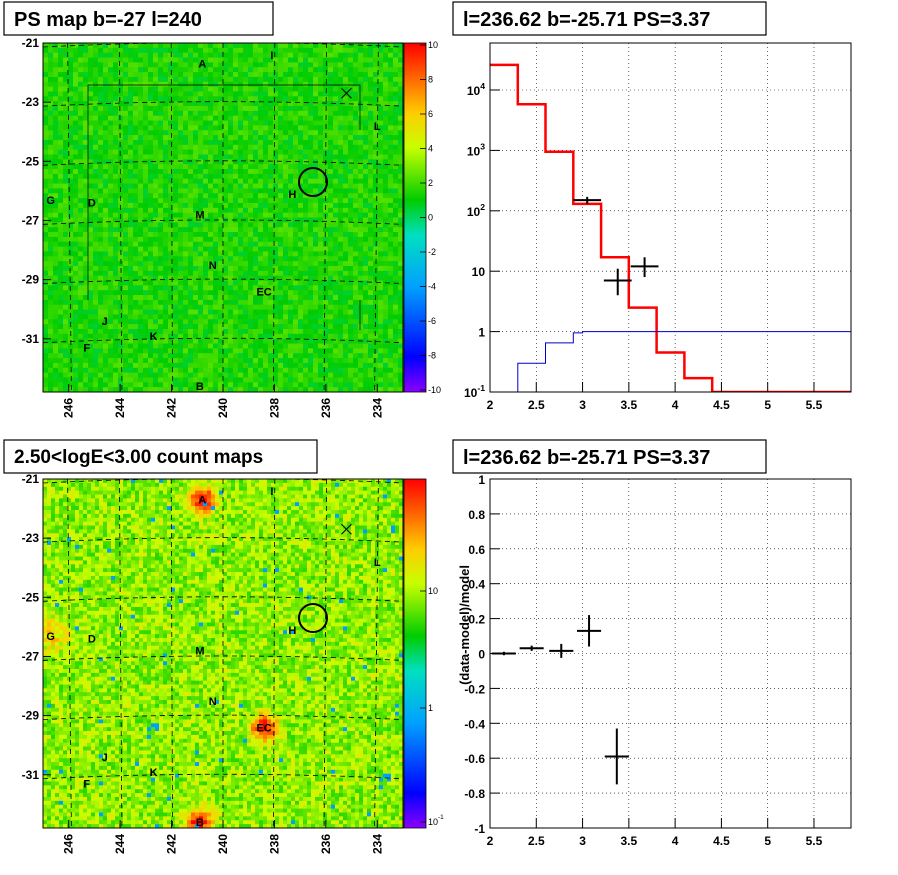  What do you see at coordinates (138, 18) in the screenshot?
I see `ps-map-title-box` at bounding box center [138, 18].